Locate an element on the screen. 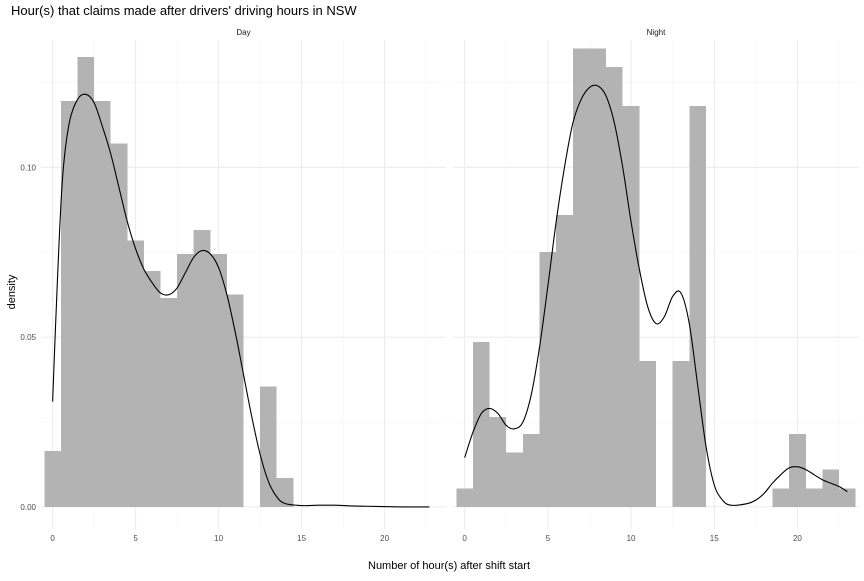 The height and width of the screenshot is (581, 864). y-tick-label: 0.00 is located at coordinates (28, 507).